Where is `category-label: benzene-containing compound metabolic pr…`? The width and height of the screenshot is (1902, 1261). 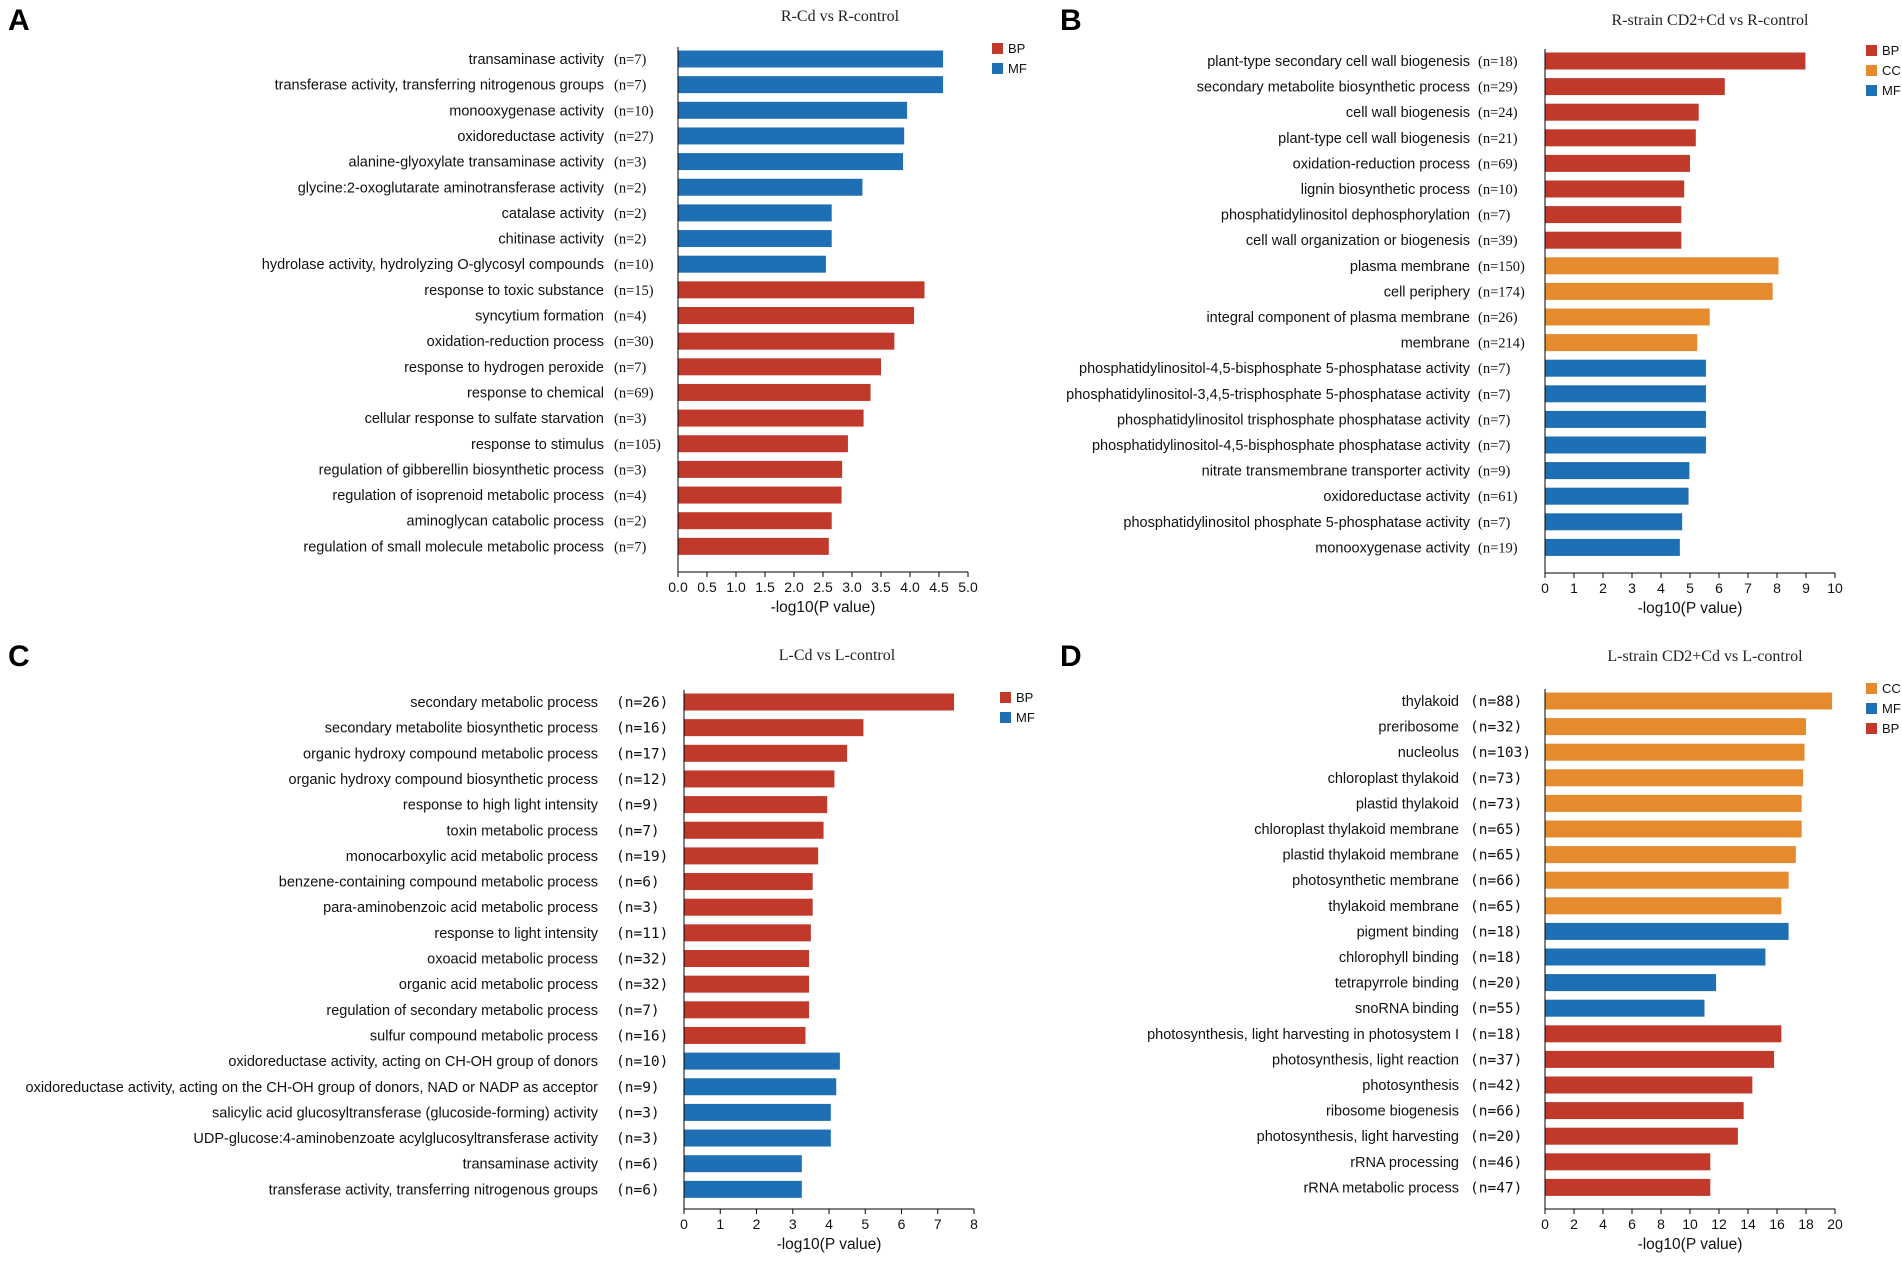 category-label: benzene-containing compound metabolic pr… is located at coordinates (438, 883).